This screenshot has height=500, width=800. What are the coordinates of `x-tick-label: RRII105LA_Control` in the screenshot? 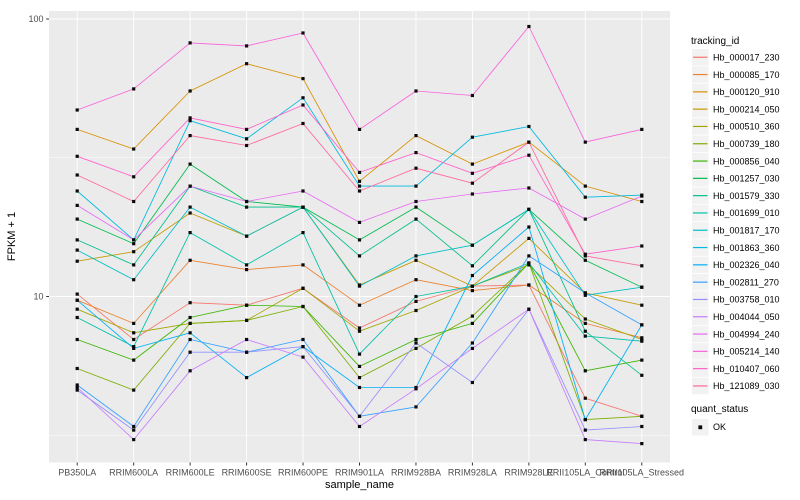 It's located at (585, 473).